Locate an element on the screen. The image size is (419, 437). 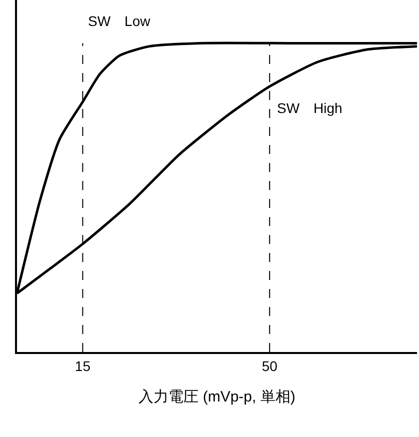
x-tick-label: 50 is located at coordinates (270, 366).